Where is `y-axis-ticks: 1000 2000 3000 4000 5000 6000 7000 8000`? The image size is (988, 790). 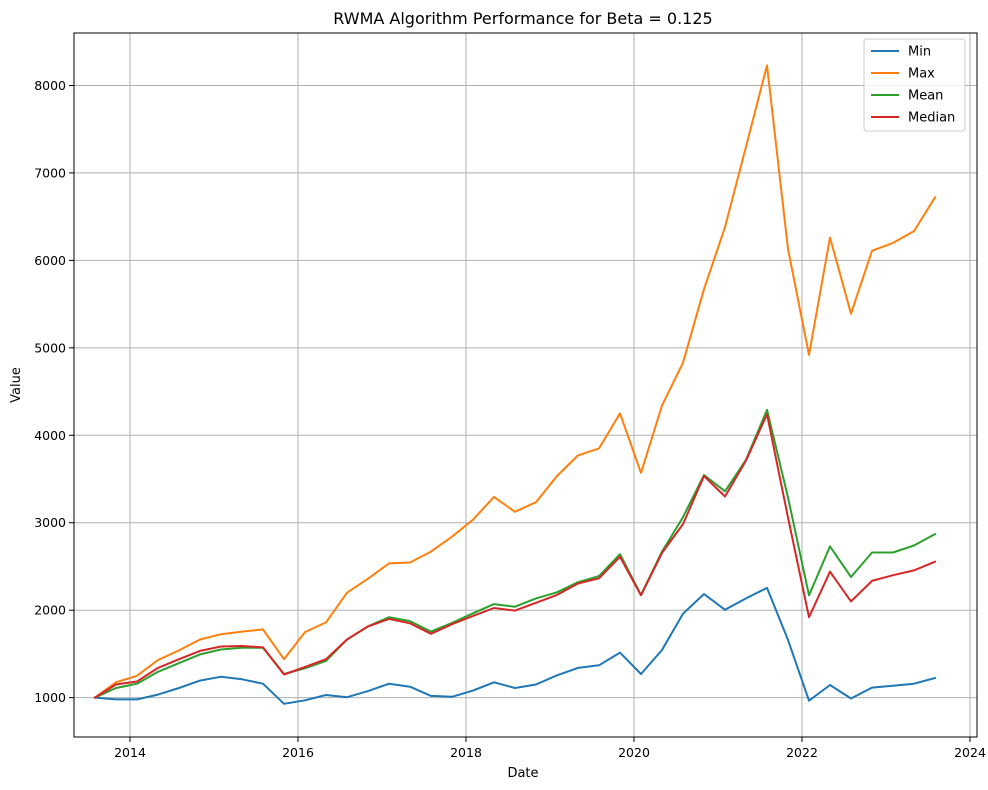
y-axis-ticks: 1000 2000 3000 4000 5000 6000 7000 8000 is located at coordinates (54, 391).